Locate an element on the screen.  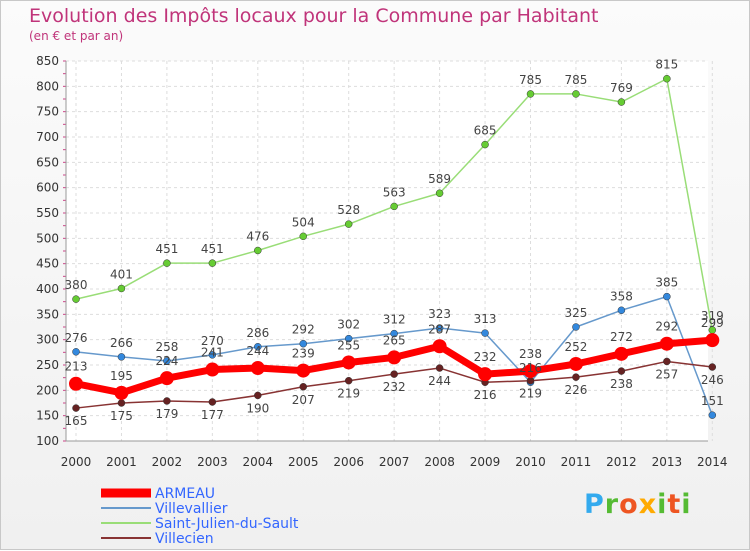
data-label: 589 is located at coordinates (439, 179).